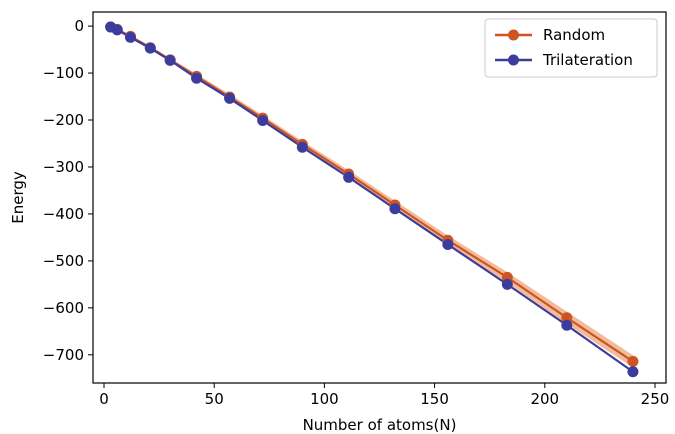 The width and height of the screenshot is (675, 434). What do you see at coordinates (544, 399) in the screenshot?
I see `x-tick-label: 200` at bounding box center [544, 399].